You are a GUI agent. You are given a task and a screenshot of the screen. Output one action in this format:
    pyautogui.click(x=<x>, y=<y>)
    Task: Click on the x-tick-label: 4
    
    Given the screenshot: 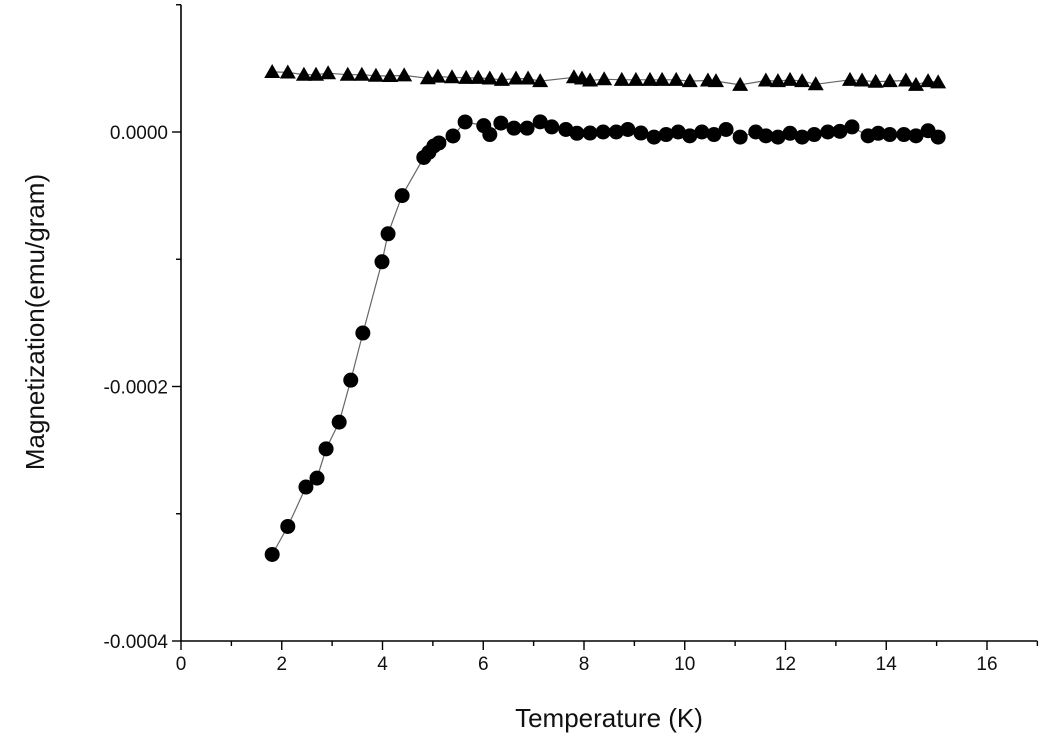 What is the action you would take?
    pyautogui.click(x=382, y=664)
    